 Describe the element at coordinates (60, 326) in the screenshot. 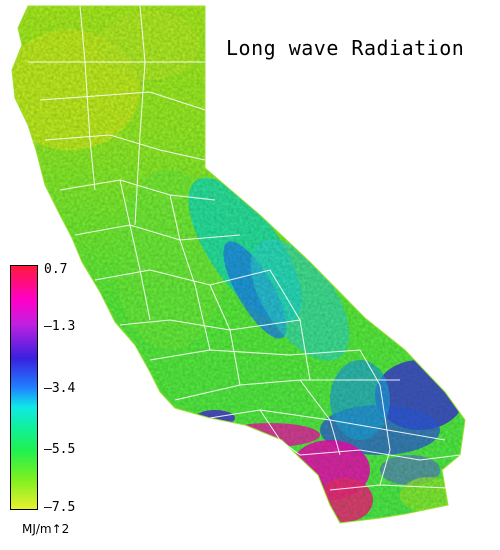

I see `legend-tick-2: –1.3` at that location.